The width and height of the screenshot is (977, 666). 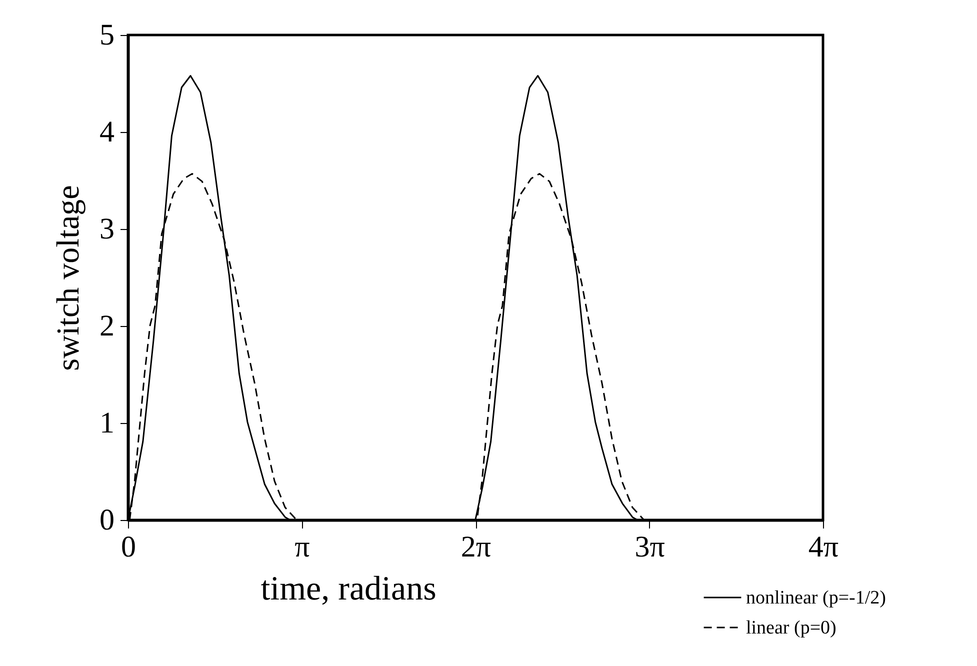 What do you see at coordinates (816, 598) in the screenshot?
I see `legend-label: nonlinear (p=-1/2)` at bounding box center [816, 598].